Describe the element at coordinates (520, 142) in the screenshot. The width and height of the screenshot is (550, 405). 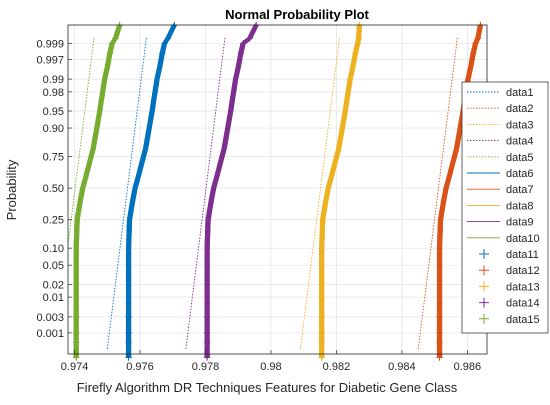
I see `legend-entry: data4` at that location.